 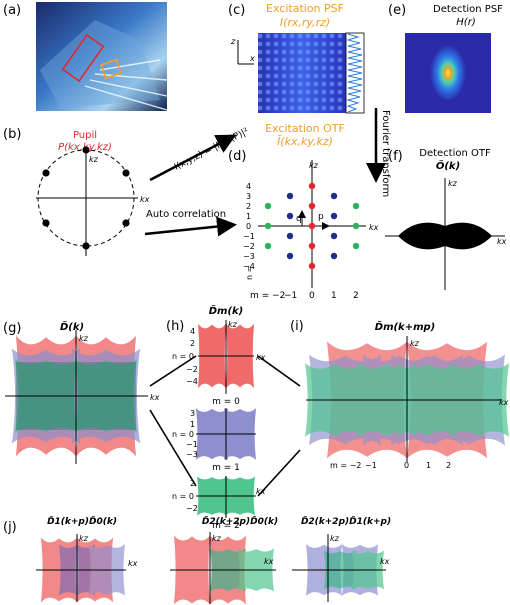 I want to click on panel-g: (g) D̃(k) kz kx, so click(x=81, y=392).